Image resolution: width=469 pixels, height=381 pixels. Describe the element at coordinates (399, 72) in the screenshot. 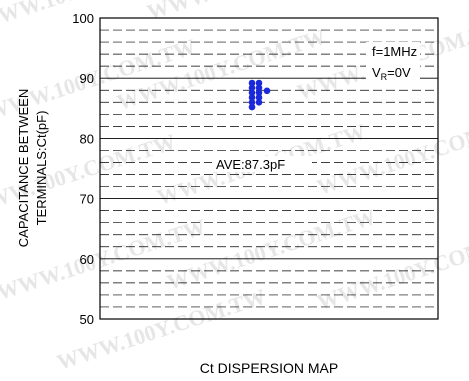

I see `voltage-value: =0V` at that location.